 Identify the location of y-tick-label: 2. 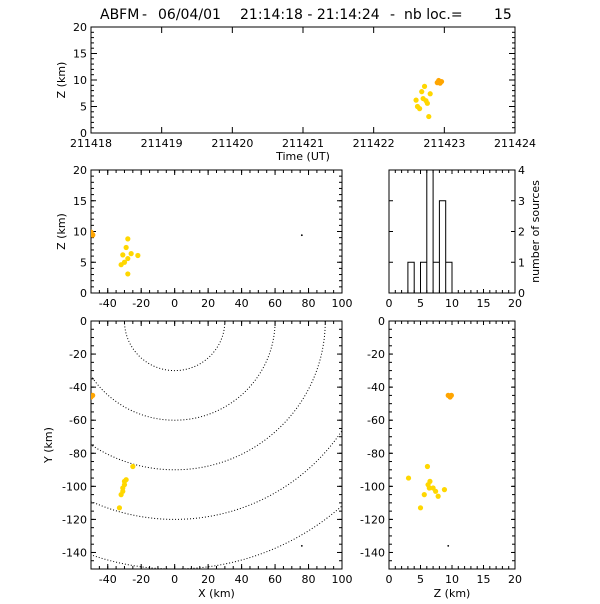
(521, 232).